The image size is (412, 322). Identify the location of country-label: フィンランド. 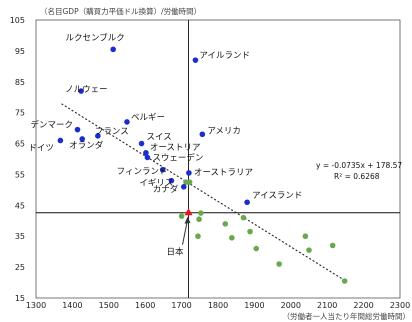
(142, 172).